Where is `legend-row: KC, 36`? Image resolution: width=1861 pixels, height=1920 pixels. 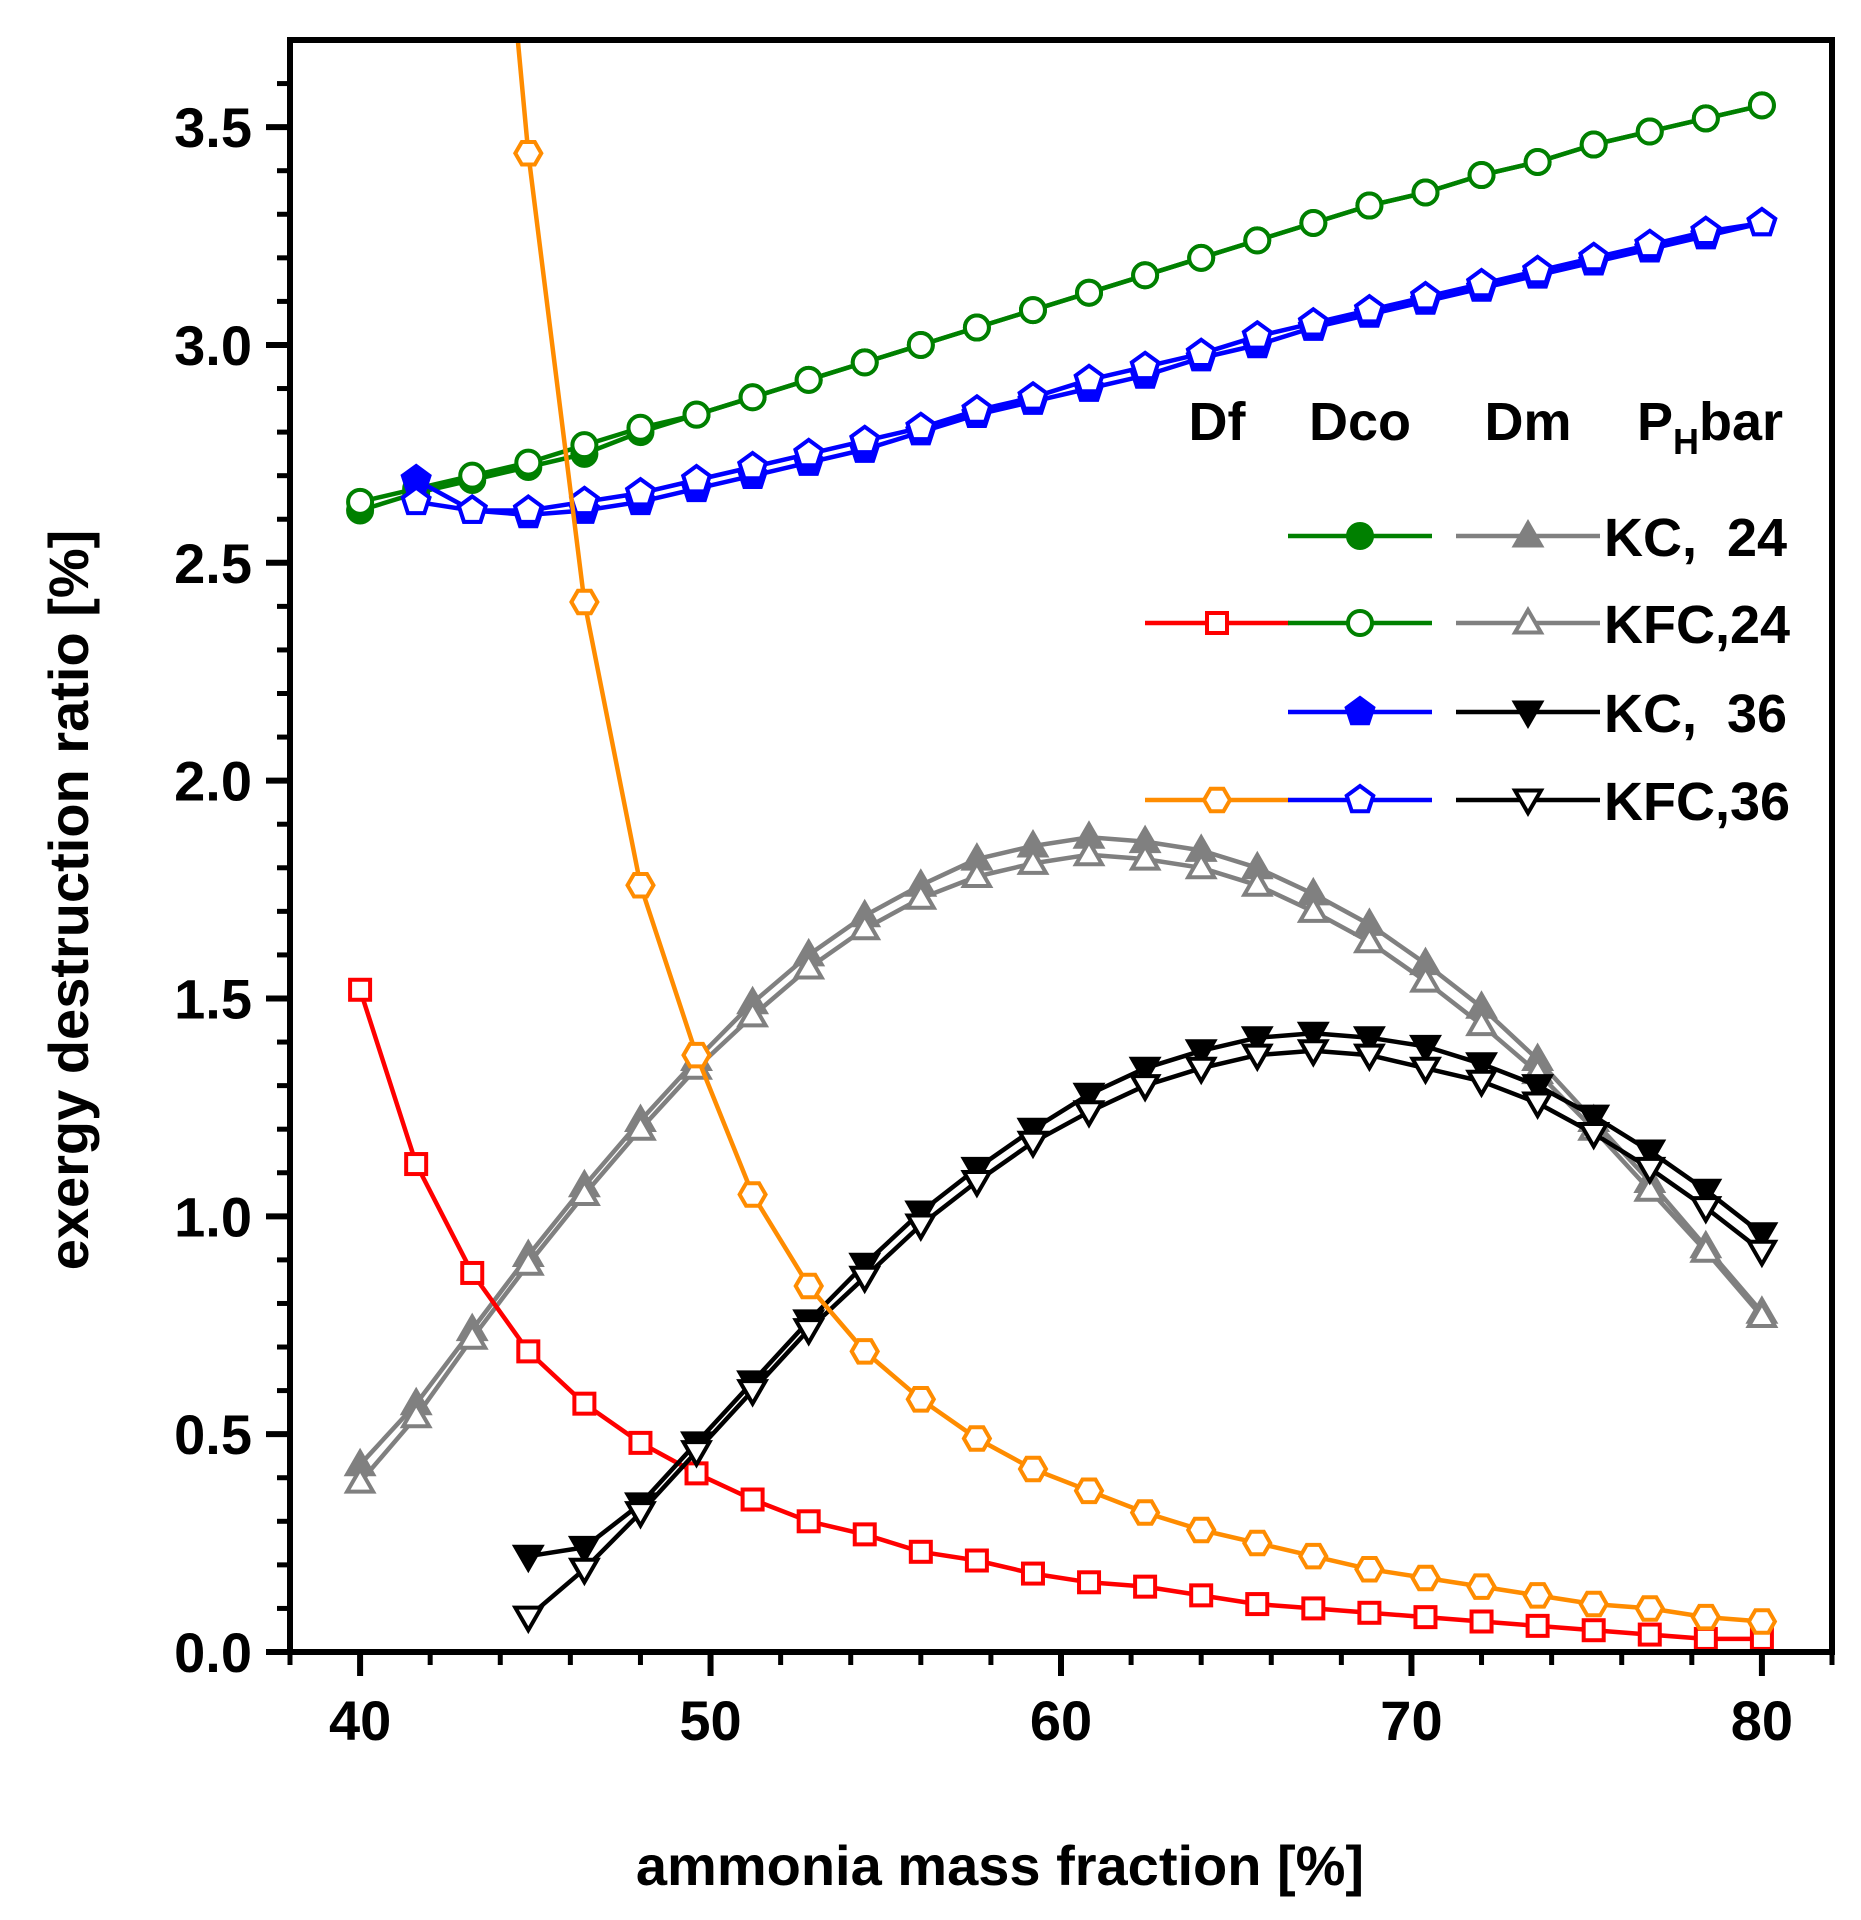
legend-row: KC, 36 is located at coordinates (1537, 714).